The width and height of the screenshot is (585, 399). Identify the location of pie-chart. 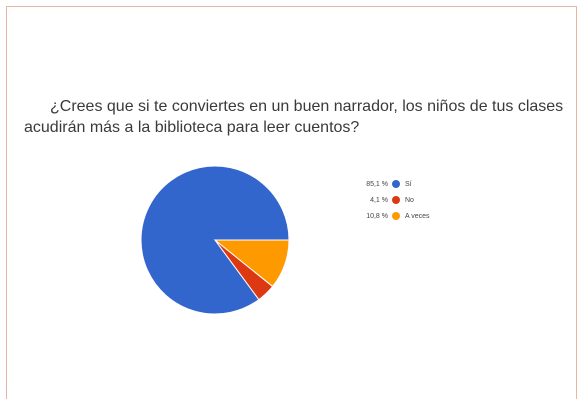
(215, 240).